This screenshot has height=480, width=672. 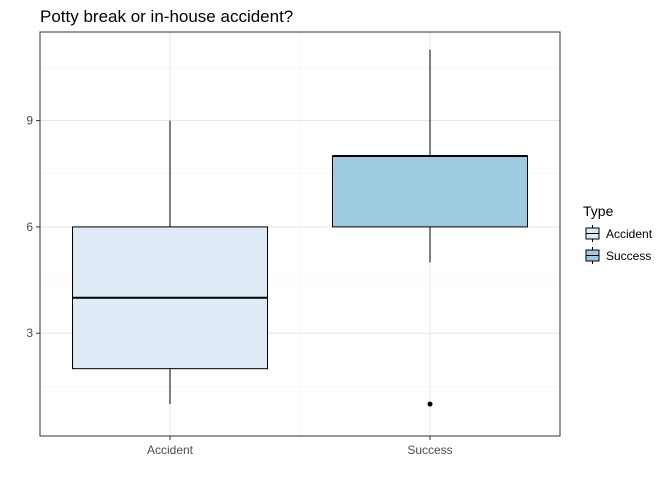 I want to click on box-iqr, so click(x=430, y=191).